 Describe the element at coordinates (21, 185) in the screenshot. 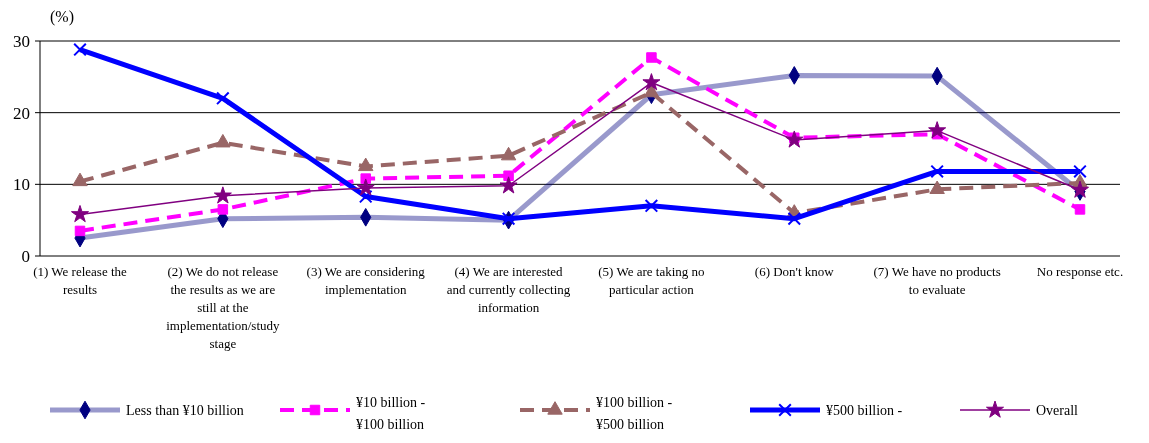

I see `y-tick-label: 10` at that location.